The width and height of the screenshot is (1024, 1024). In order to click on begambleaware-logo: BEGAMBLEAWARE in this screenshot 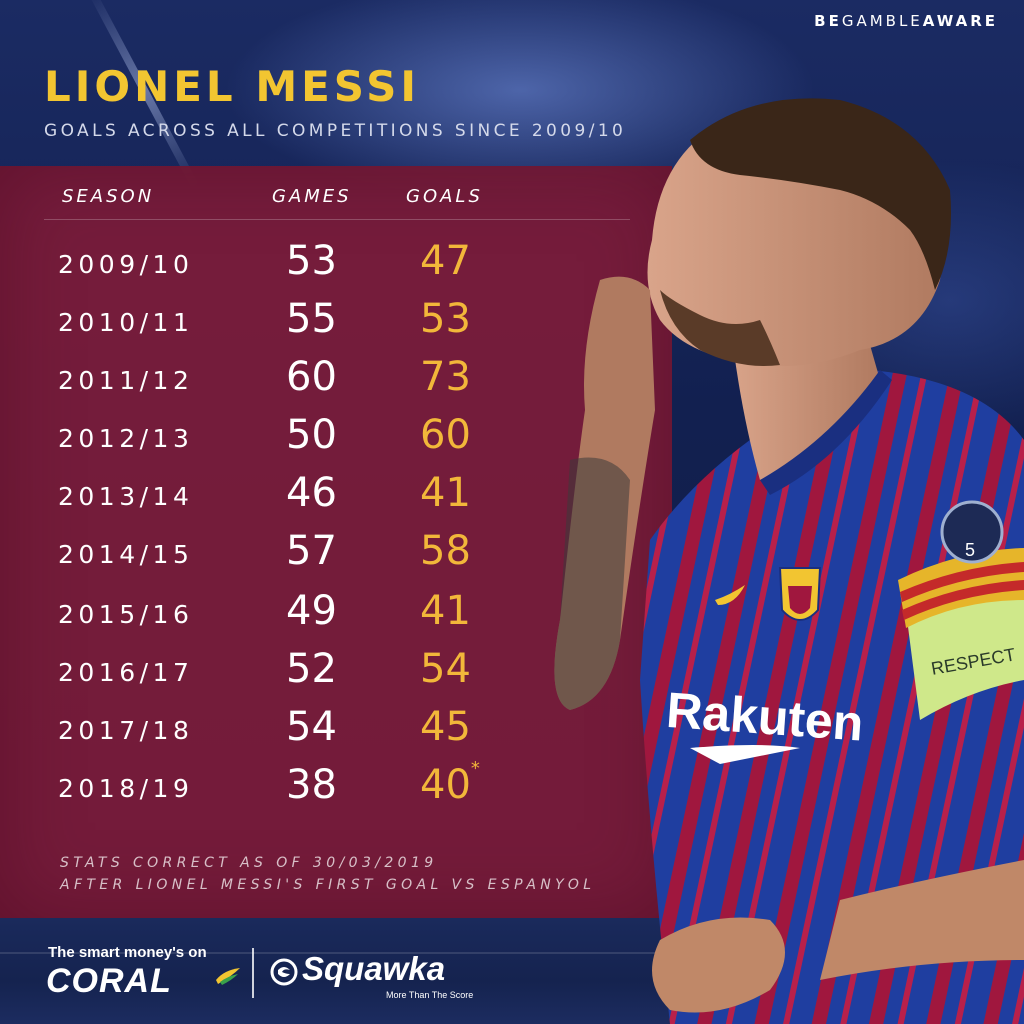, I will do `click(906, 21)`.